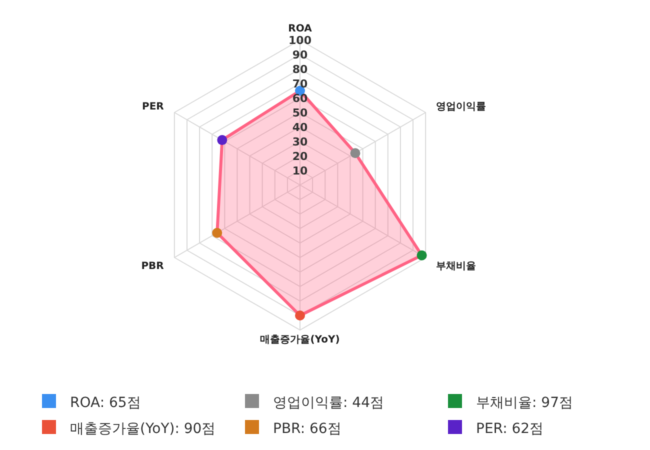 The image size is (650, 450). What do you see at coordinates (456, 266) in the screenshot?
I see `spoke-label: 부채비율` at bounding box center [456, 266].